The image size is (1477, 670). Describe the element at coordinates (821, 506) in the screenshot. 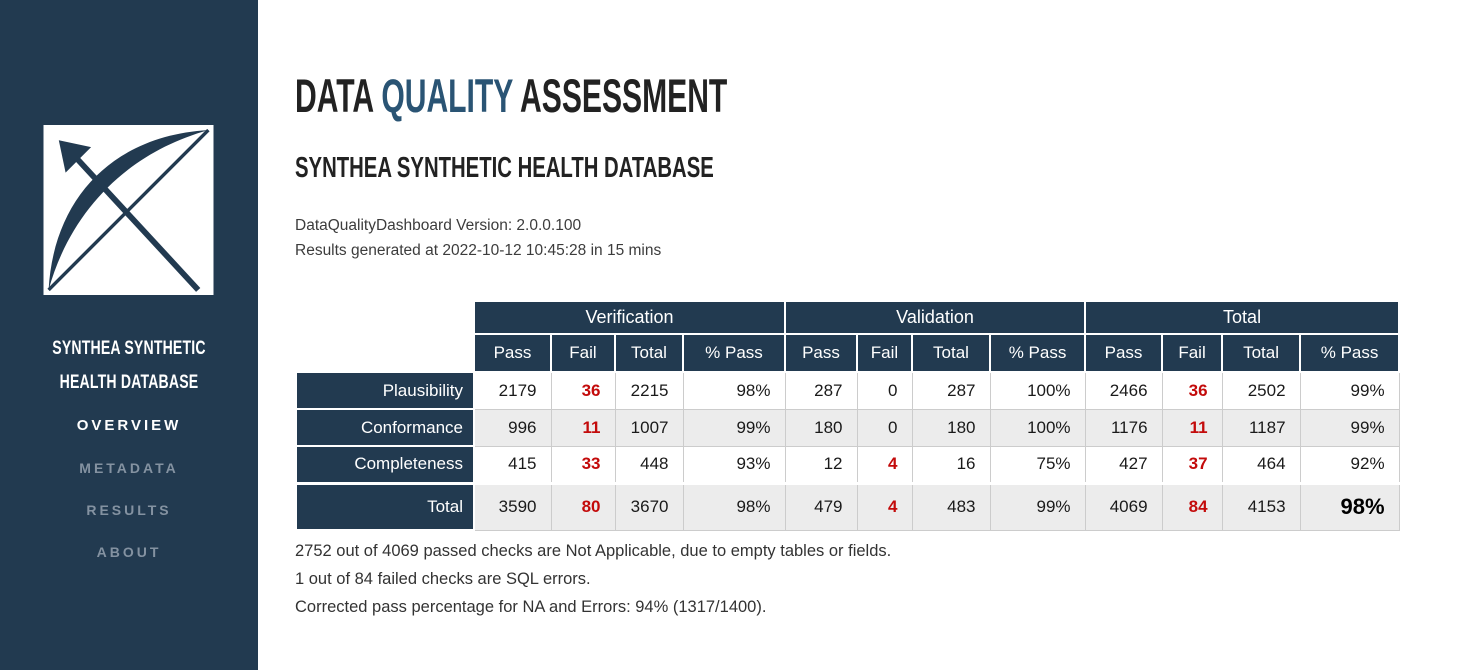

I see `cell: 479` at that location.